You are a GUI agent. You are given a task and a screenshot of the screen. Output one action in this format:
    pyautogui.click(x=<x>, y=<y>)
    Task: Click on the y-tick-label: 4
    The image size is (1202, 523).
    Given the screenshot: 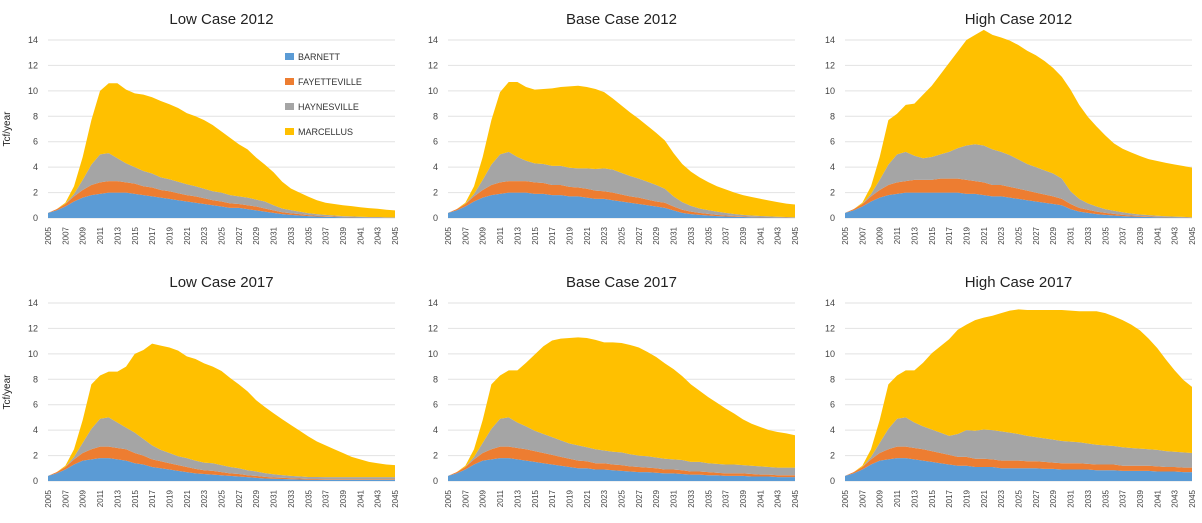 What is the action you would take?
    pyautogui.click(x=435, y=430)
    